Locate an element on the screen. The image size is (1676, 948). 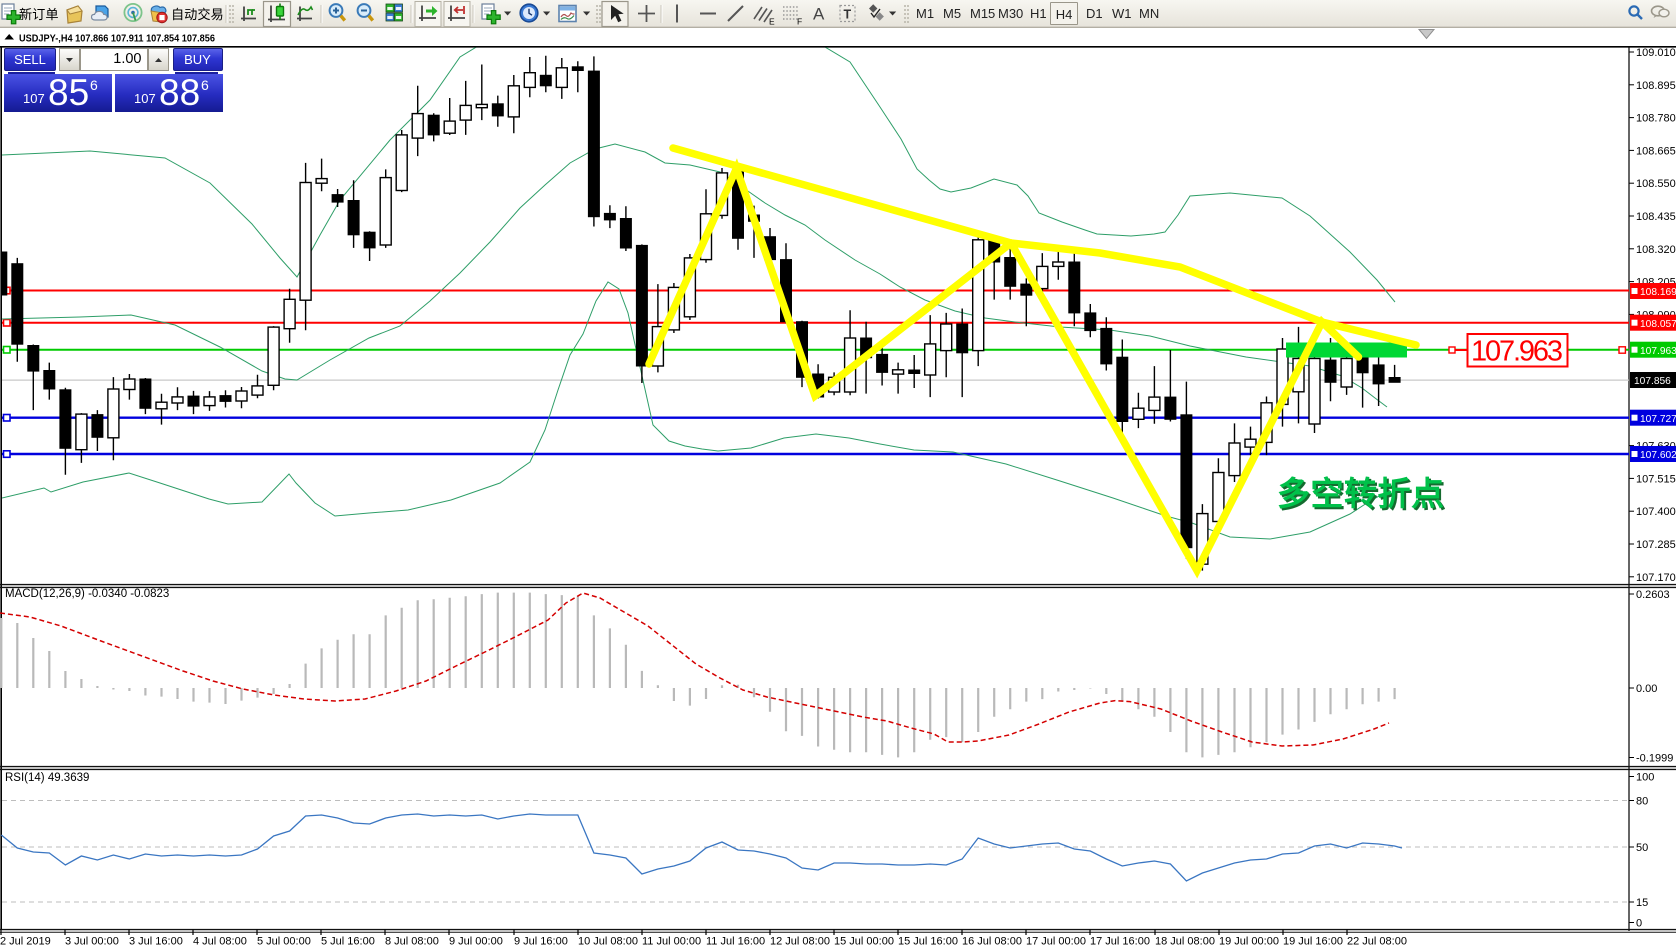
svg-text: 5 Jul 16:00 is located at coordinates (348, 942).